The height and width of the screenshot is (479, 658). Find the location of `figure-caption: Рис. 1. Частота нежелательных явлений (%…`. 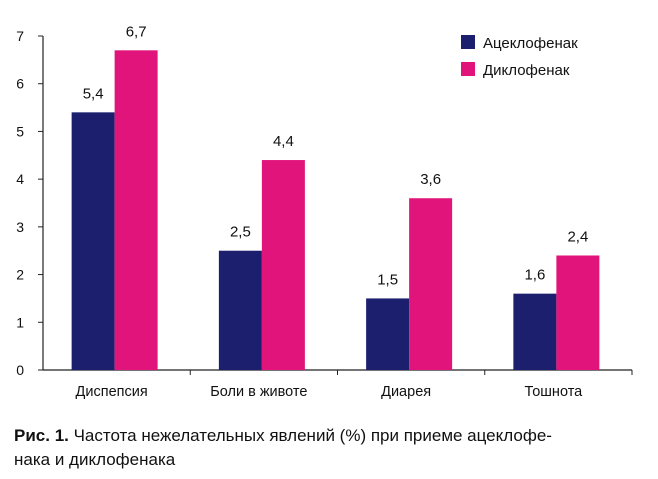

figure-caption: Рис. 1. Частота нежелательных явлений (%… is located at coordinates (332, 448).